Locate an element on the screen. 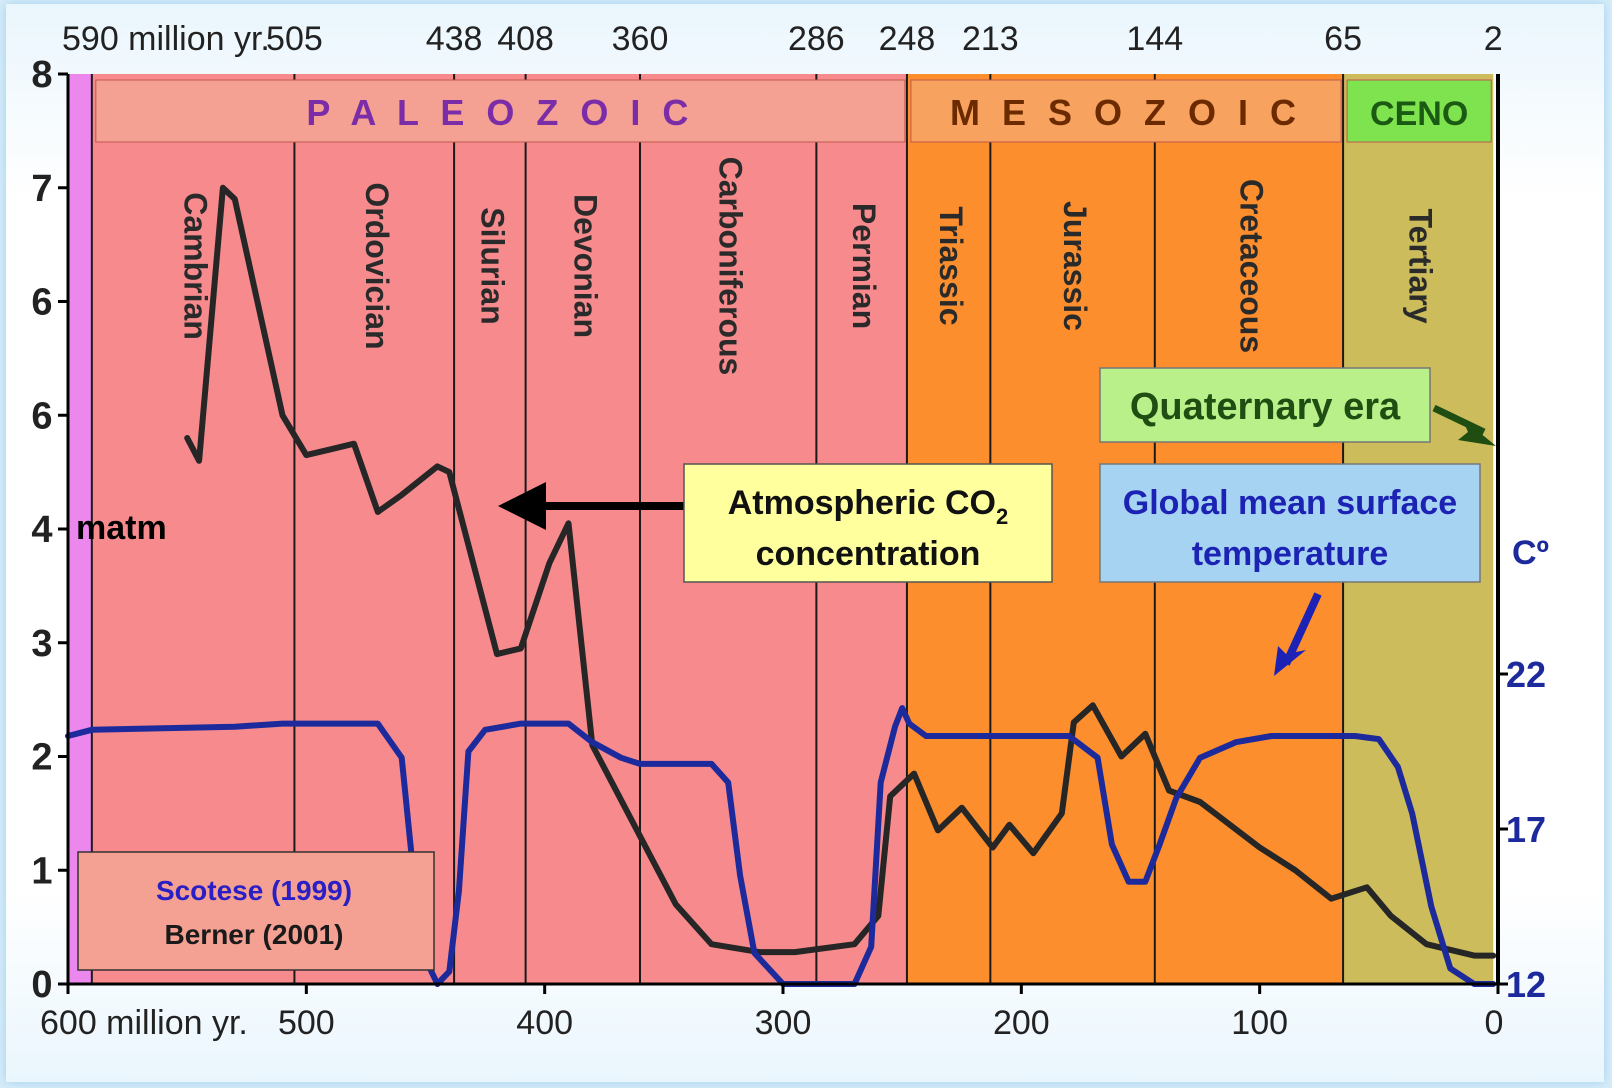 Image resolution: width=1612 pixels, height=1088 pixels. right-axis-label: Cº is located at coordinates (1530, 553).